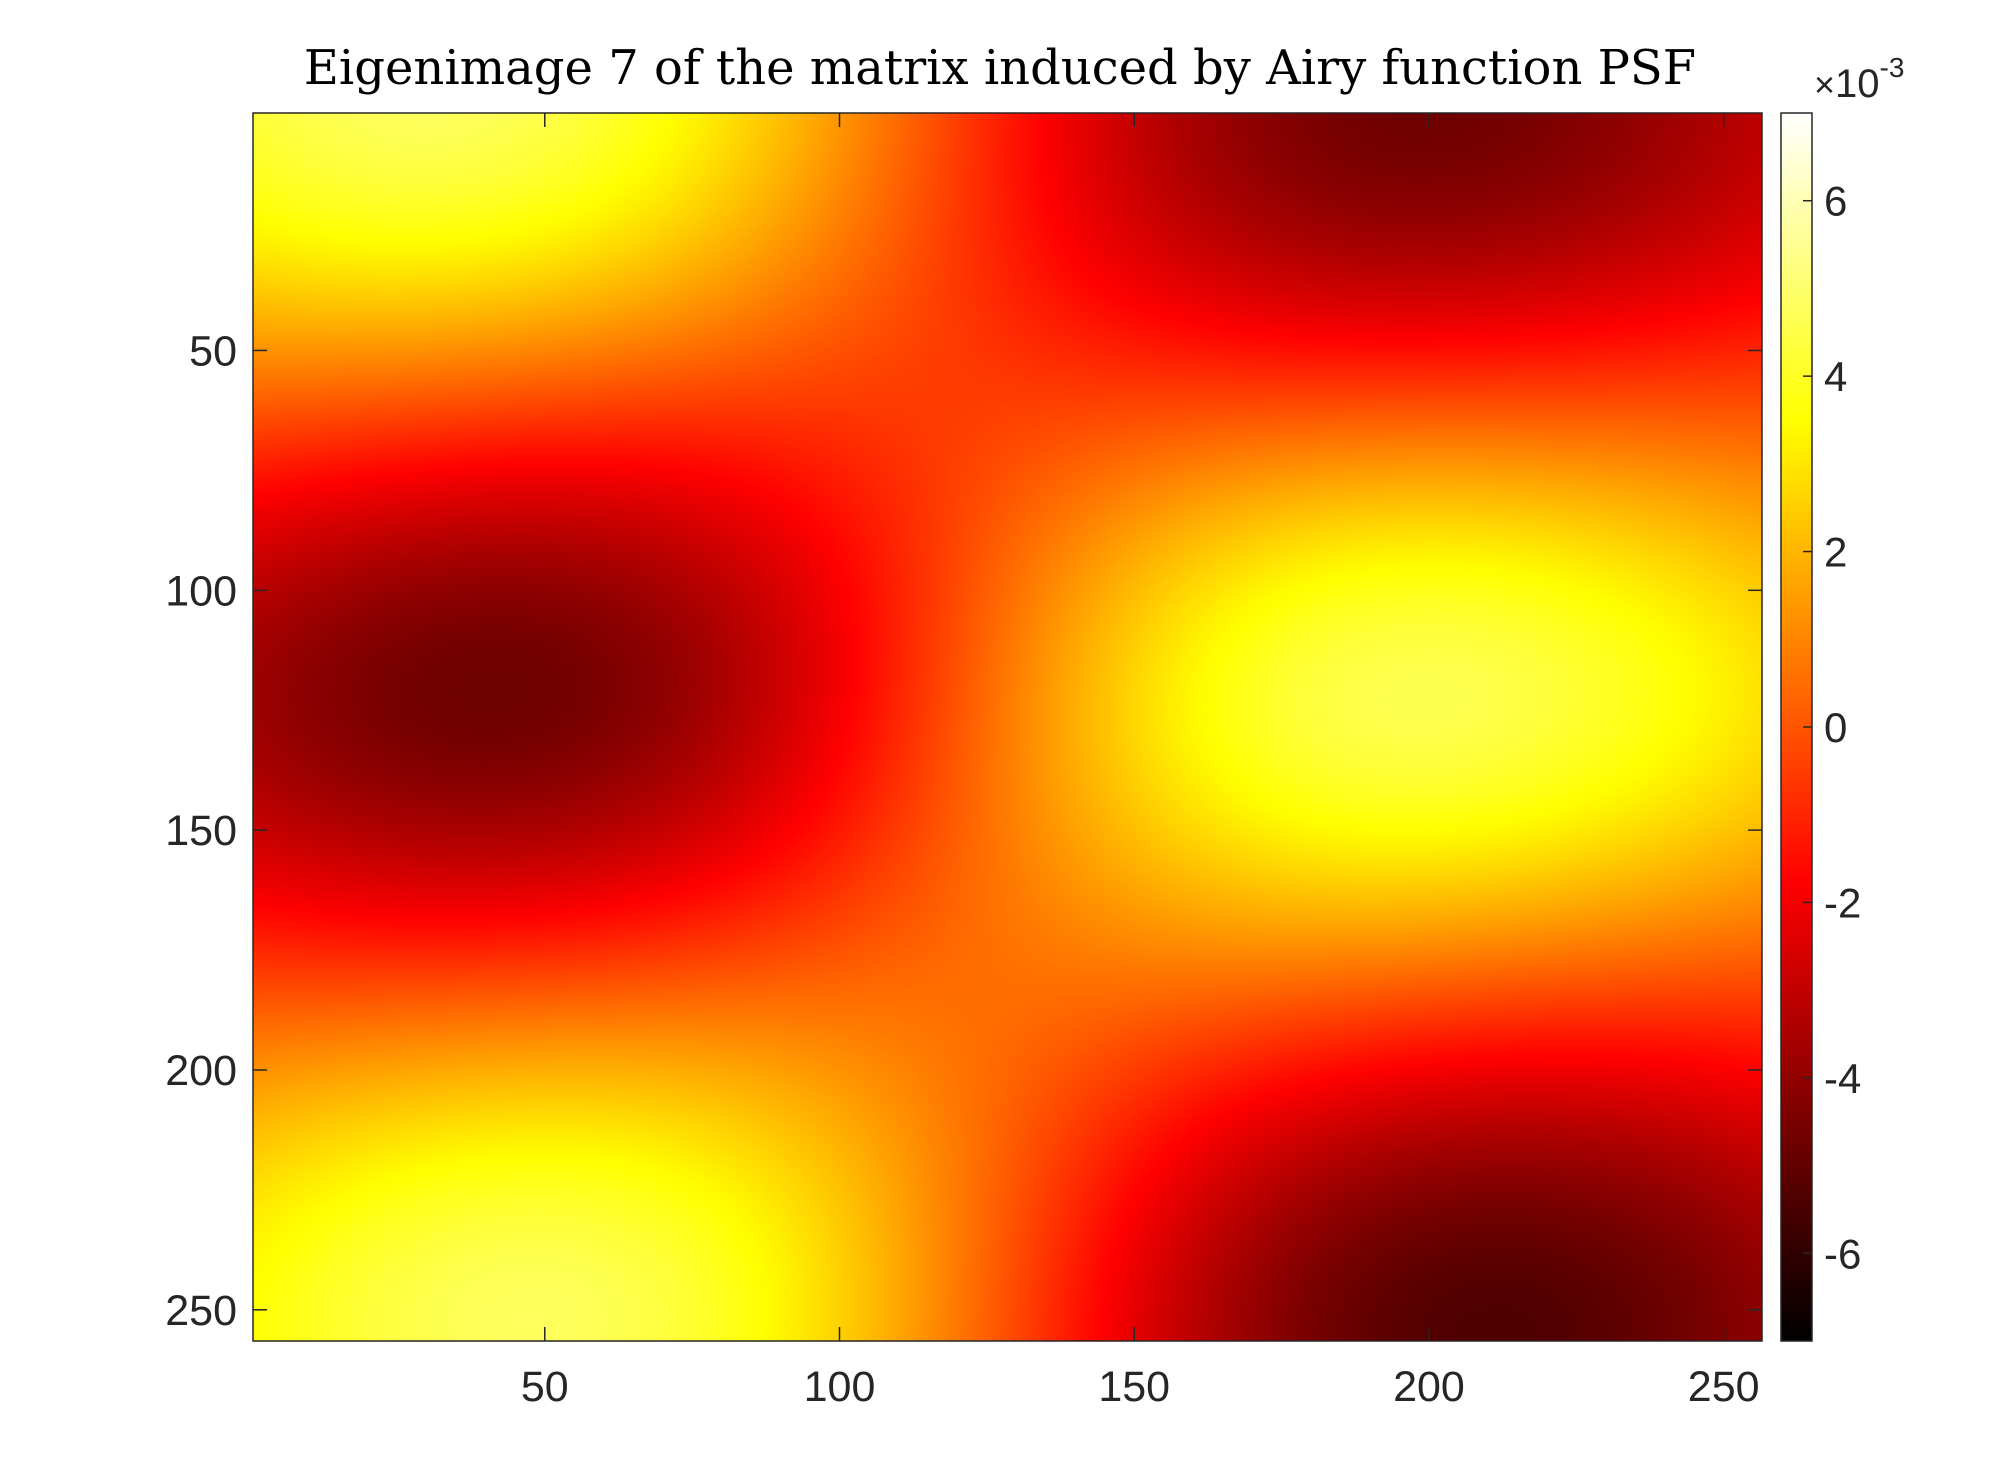 The height and width of the screenshot is (1480, 2000). I want to click on colorbar-tick-label: 0, so click(1835, 727).